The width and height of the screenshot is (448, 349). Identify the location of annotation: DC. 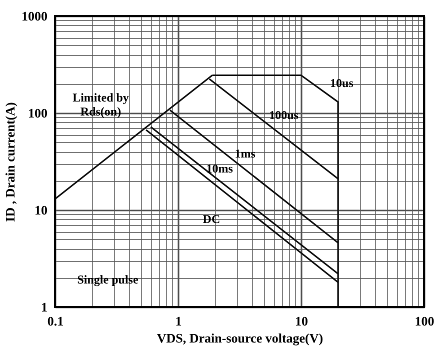
(211, 219).